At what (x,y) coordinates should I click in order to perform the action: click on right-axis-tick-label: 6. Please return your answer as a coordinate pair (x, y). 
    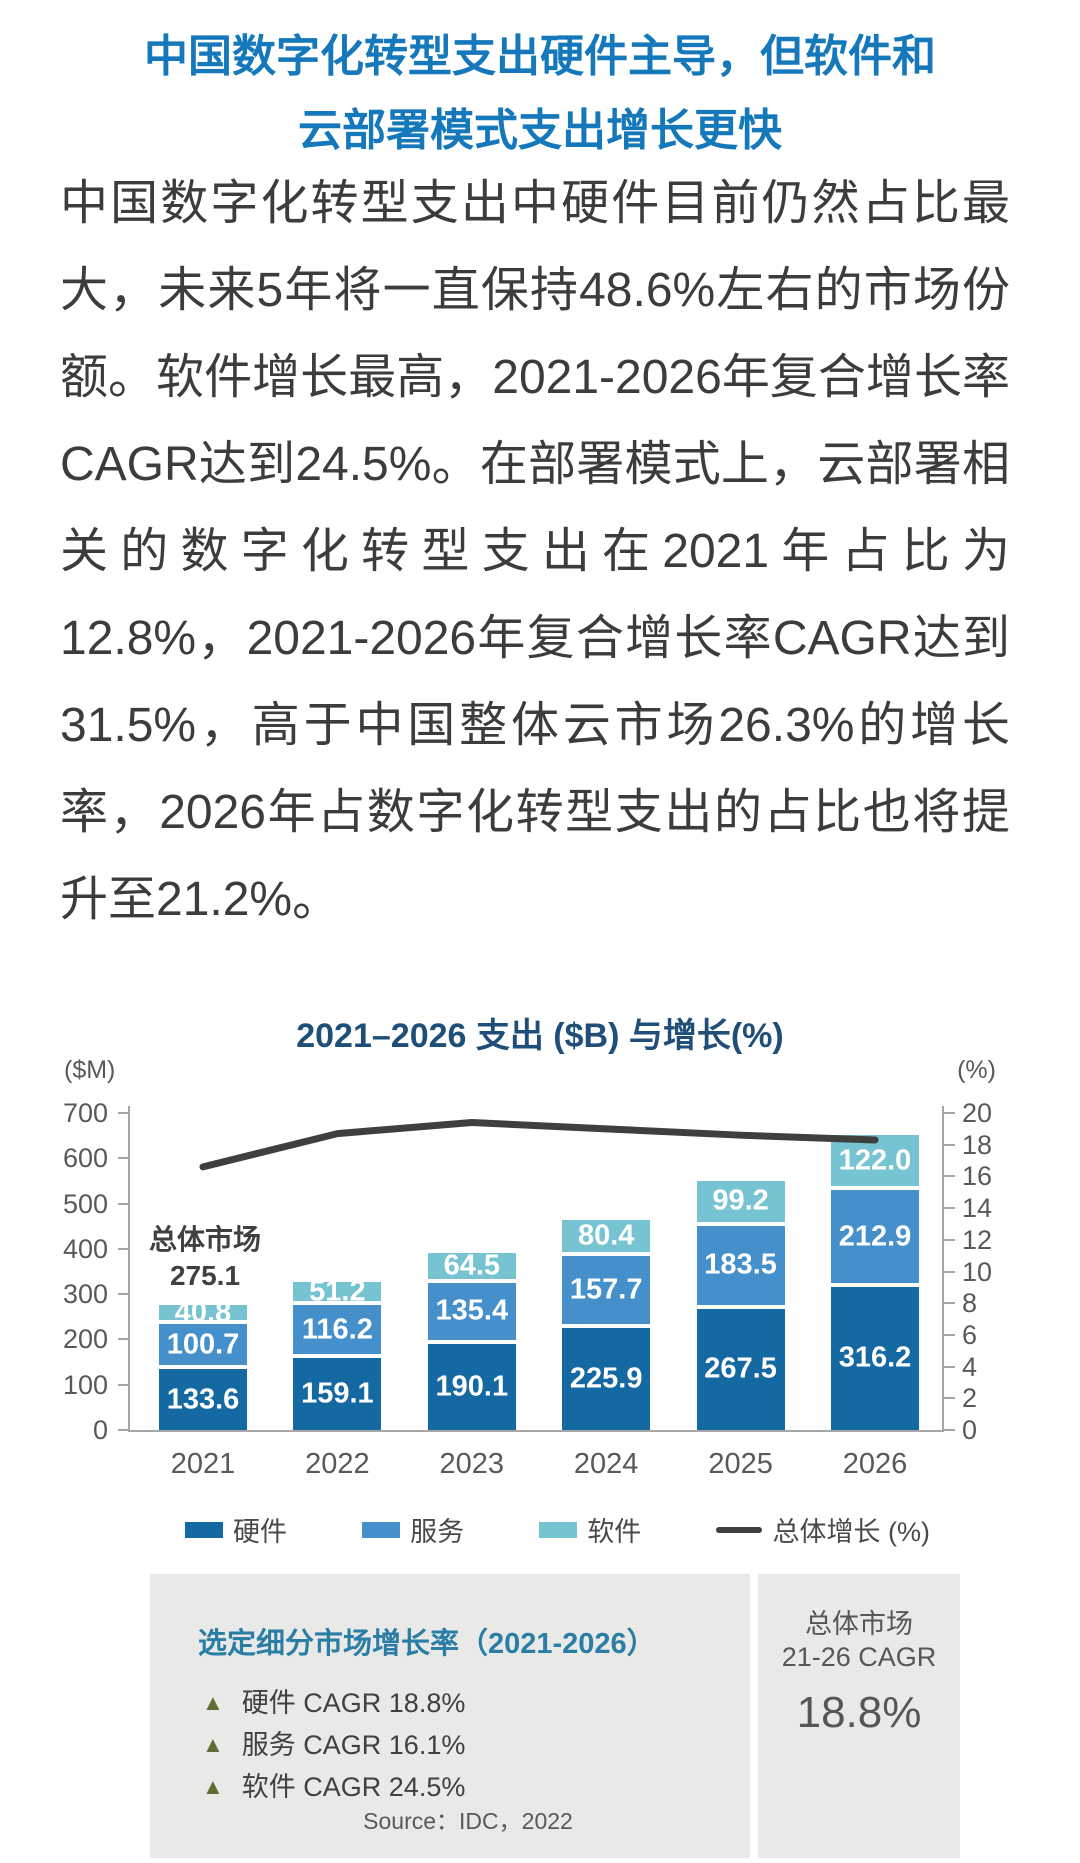
    Looking at the image, I should click on (970, 1334).